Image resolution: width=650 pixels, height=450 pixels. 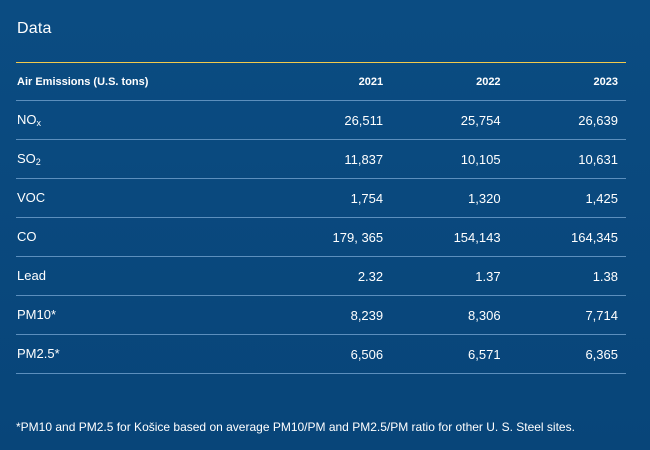 I want to click on cell-2023: 10,631, so click(x=567, y=159).